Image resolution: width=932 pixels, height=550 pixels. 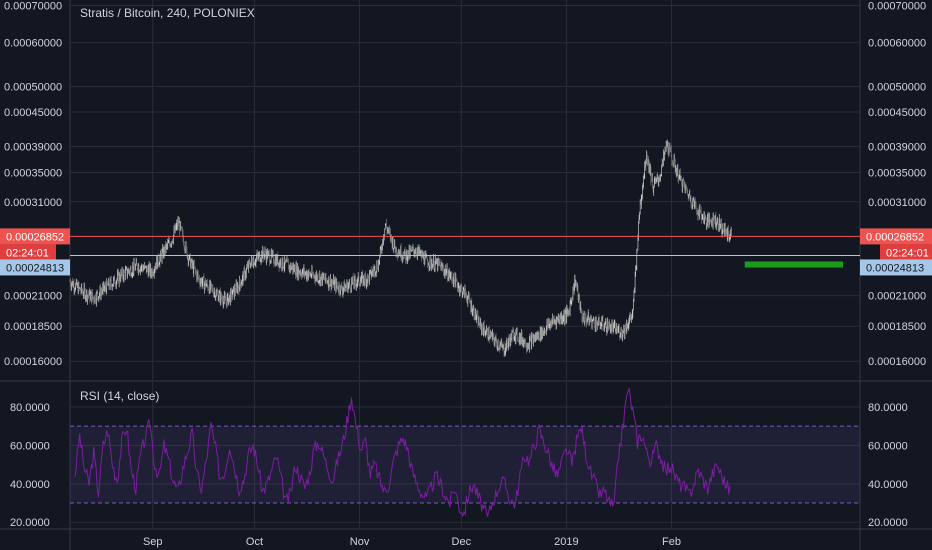 What do you see at coordinates (888, 408) in the screenshot?
I see `rsi-tick-label-right: 80.0000` at bounding box center [888, 408].